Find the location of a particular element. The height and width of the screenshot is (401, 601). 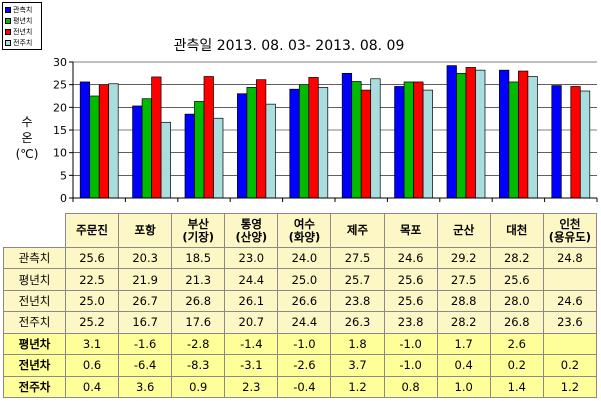

category-label: 대천 is located at coordinates (517, 230).